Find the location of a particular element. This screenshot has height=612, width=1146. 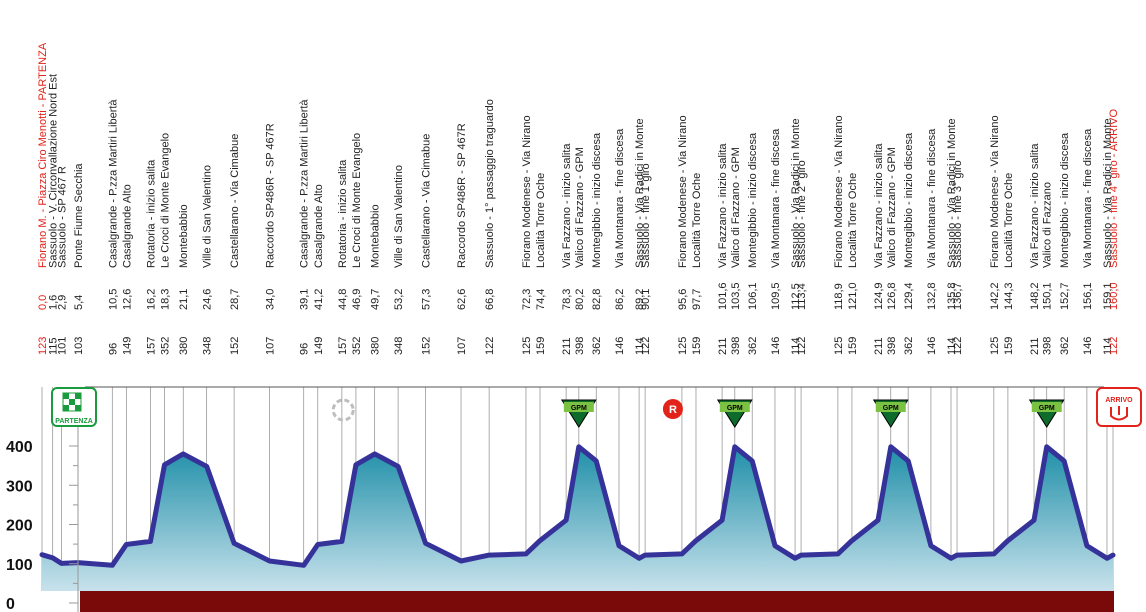

waypoint-name: Casalgrande - P.zza Martiri Libertà is located at coordinates (113, 183).